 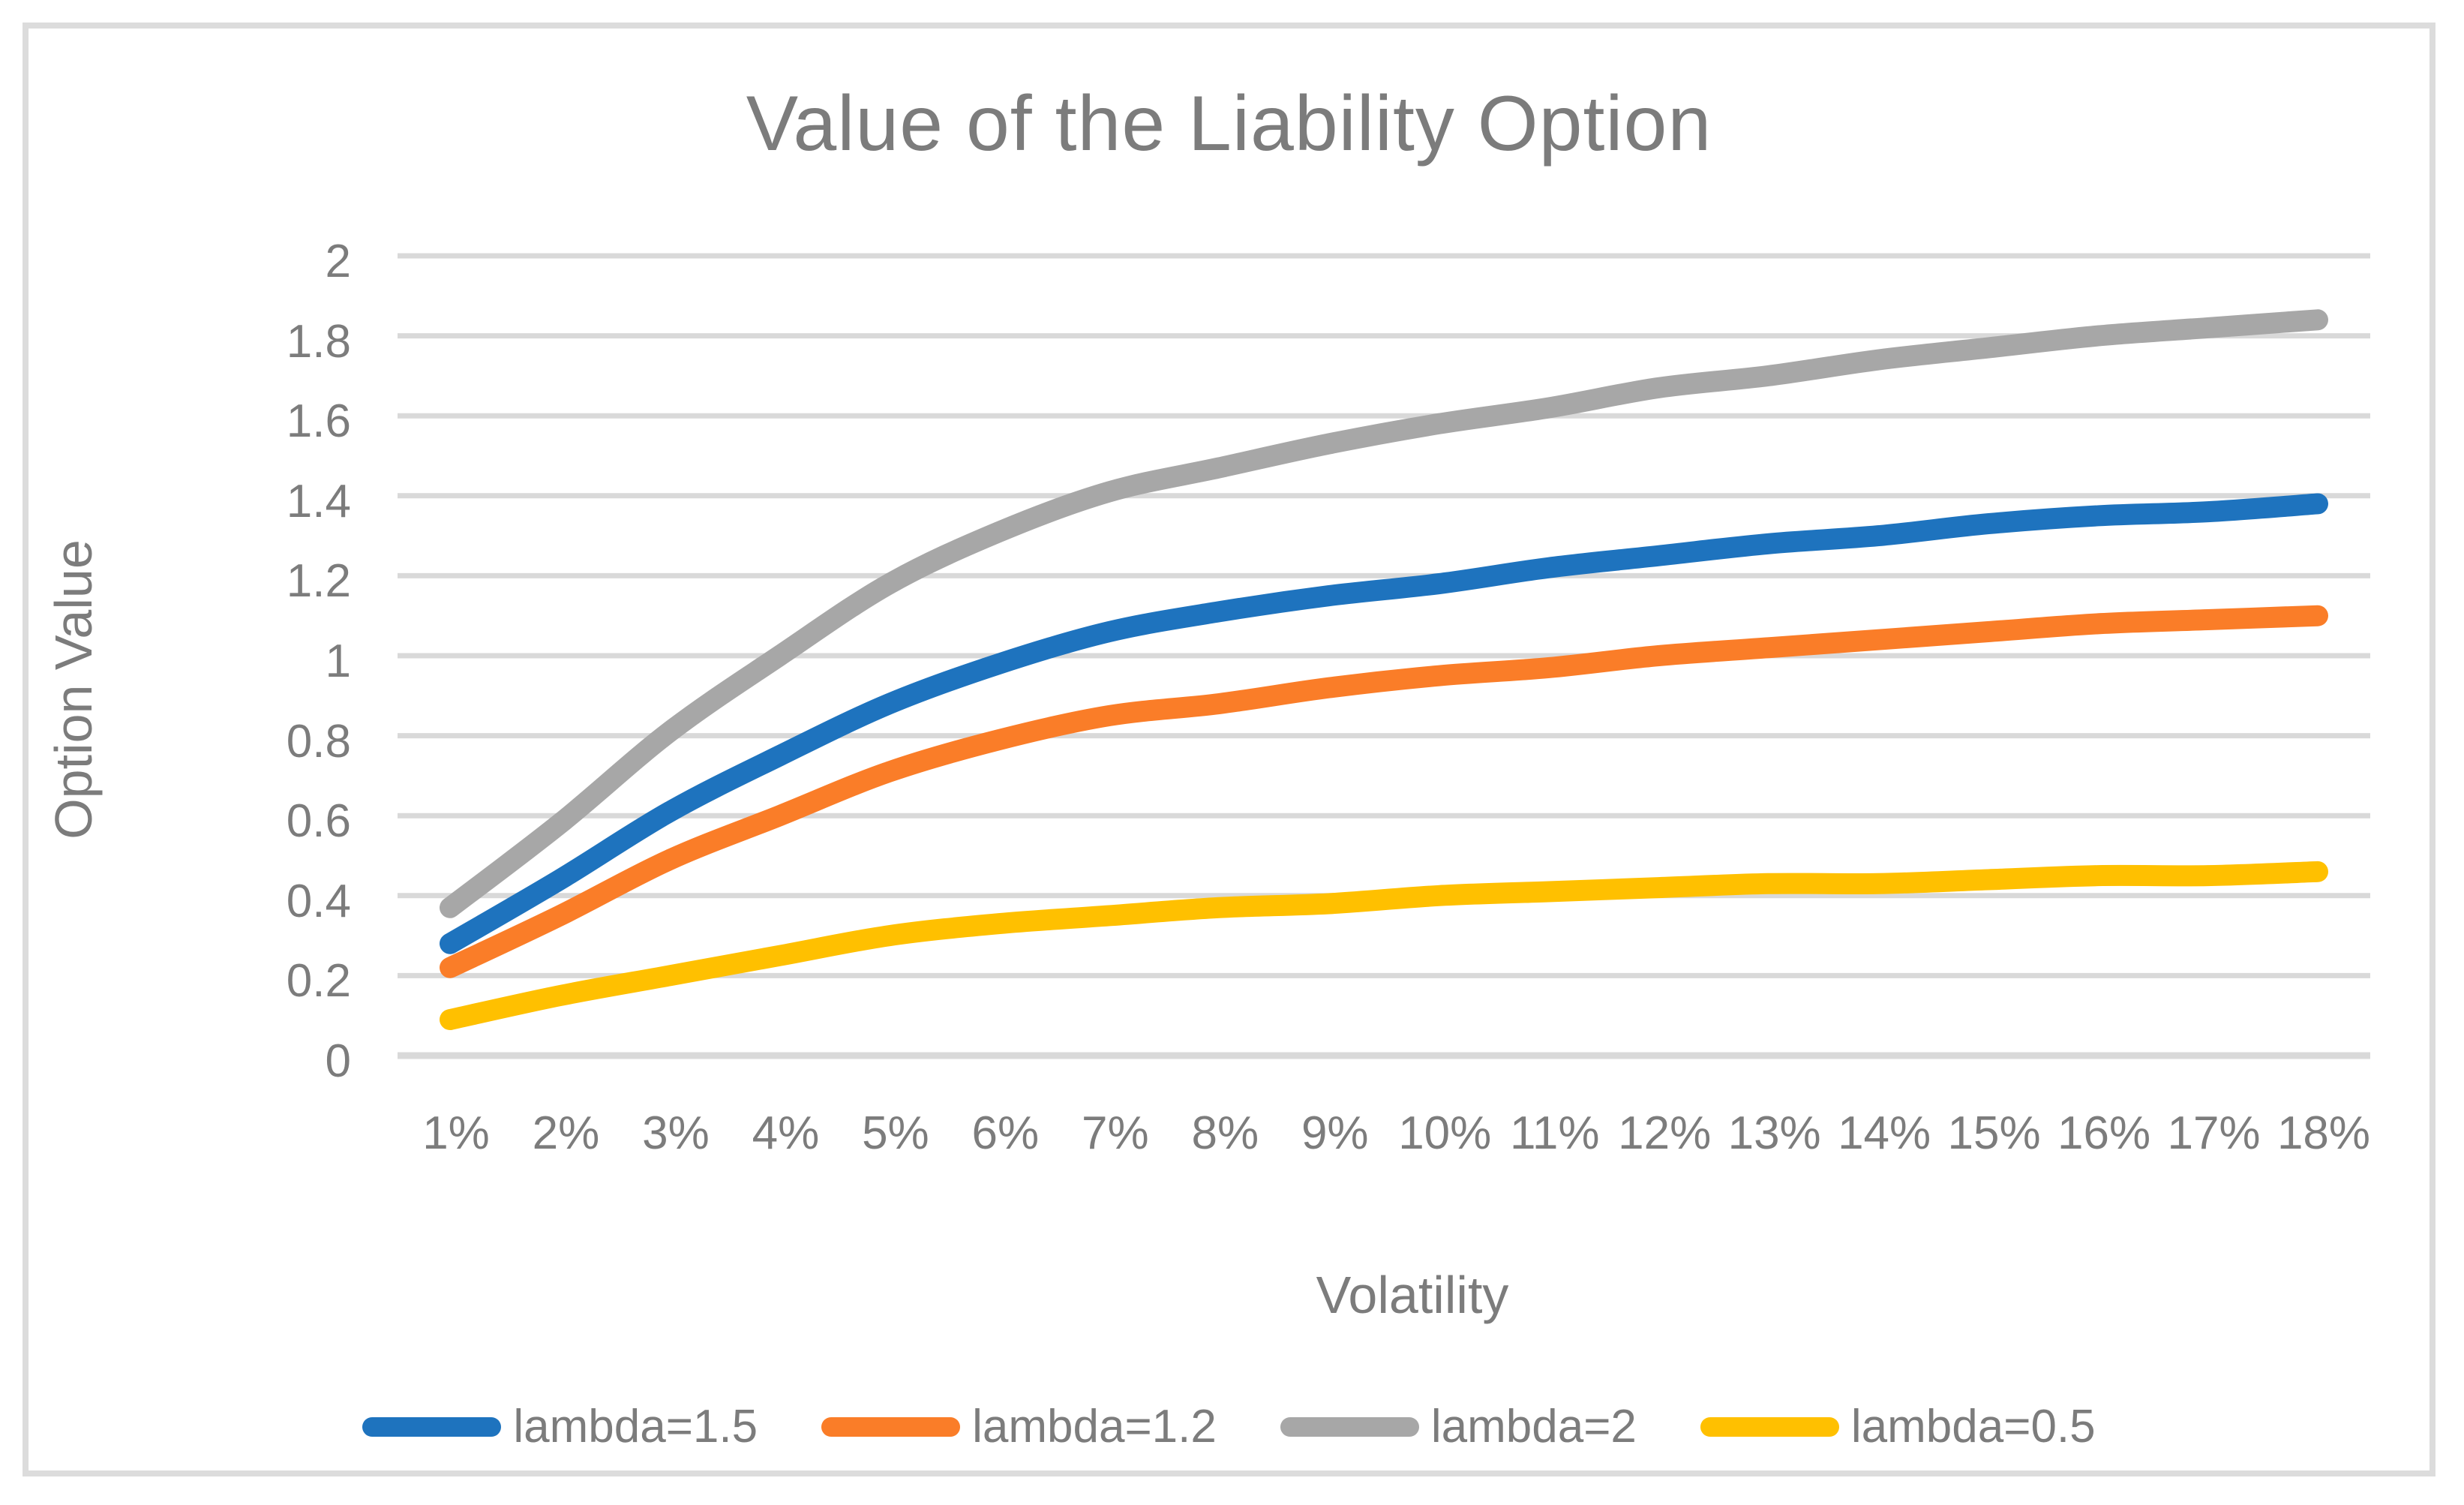 I want to click on x-tick-label: 16%, so click(x=2104, y=1133).